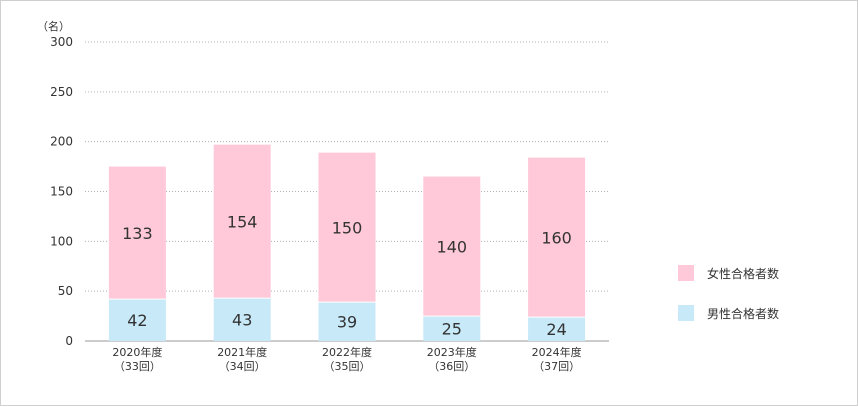 This screenshot has width=858, height=407. What do you see at coordinates (61, 241) in the screenshot?
I see `y-tick-label: 100` at bounding box center [61, 241].